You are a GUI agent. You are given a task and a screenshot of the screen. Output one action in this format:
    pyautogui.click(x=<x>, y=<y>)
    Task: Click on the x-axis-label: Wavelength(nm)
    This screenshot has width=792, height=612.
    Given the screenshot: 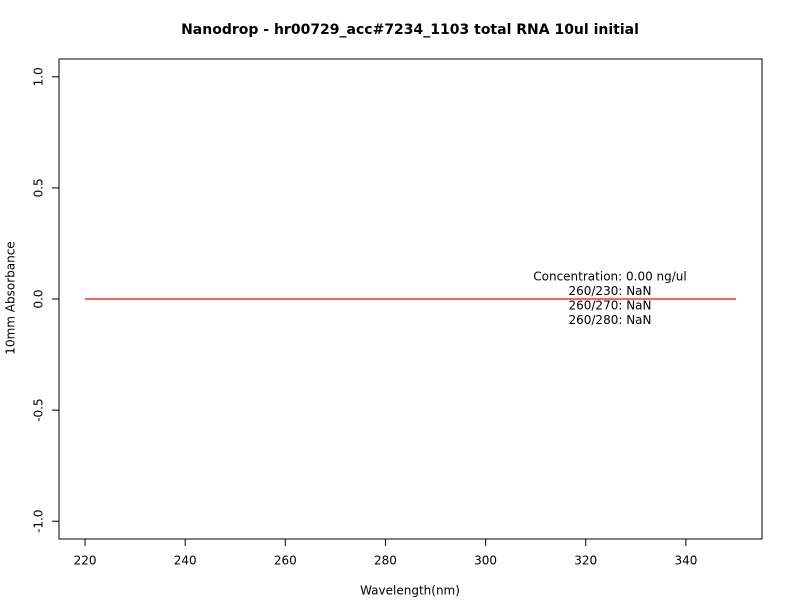 What is the action you would take?
    pyautogui.click(x=410, y=591)
    